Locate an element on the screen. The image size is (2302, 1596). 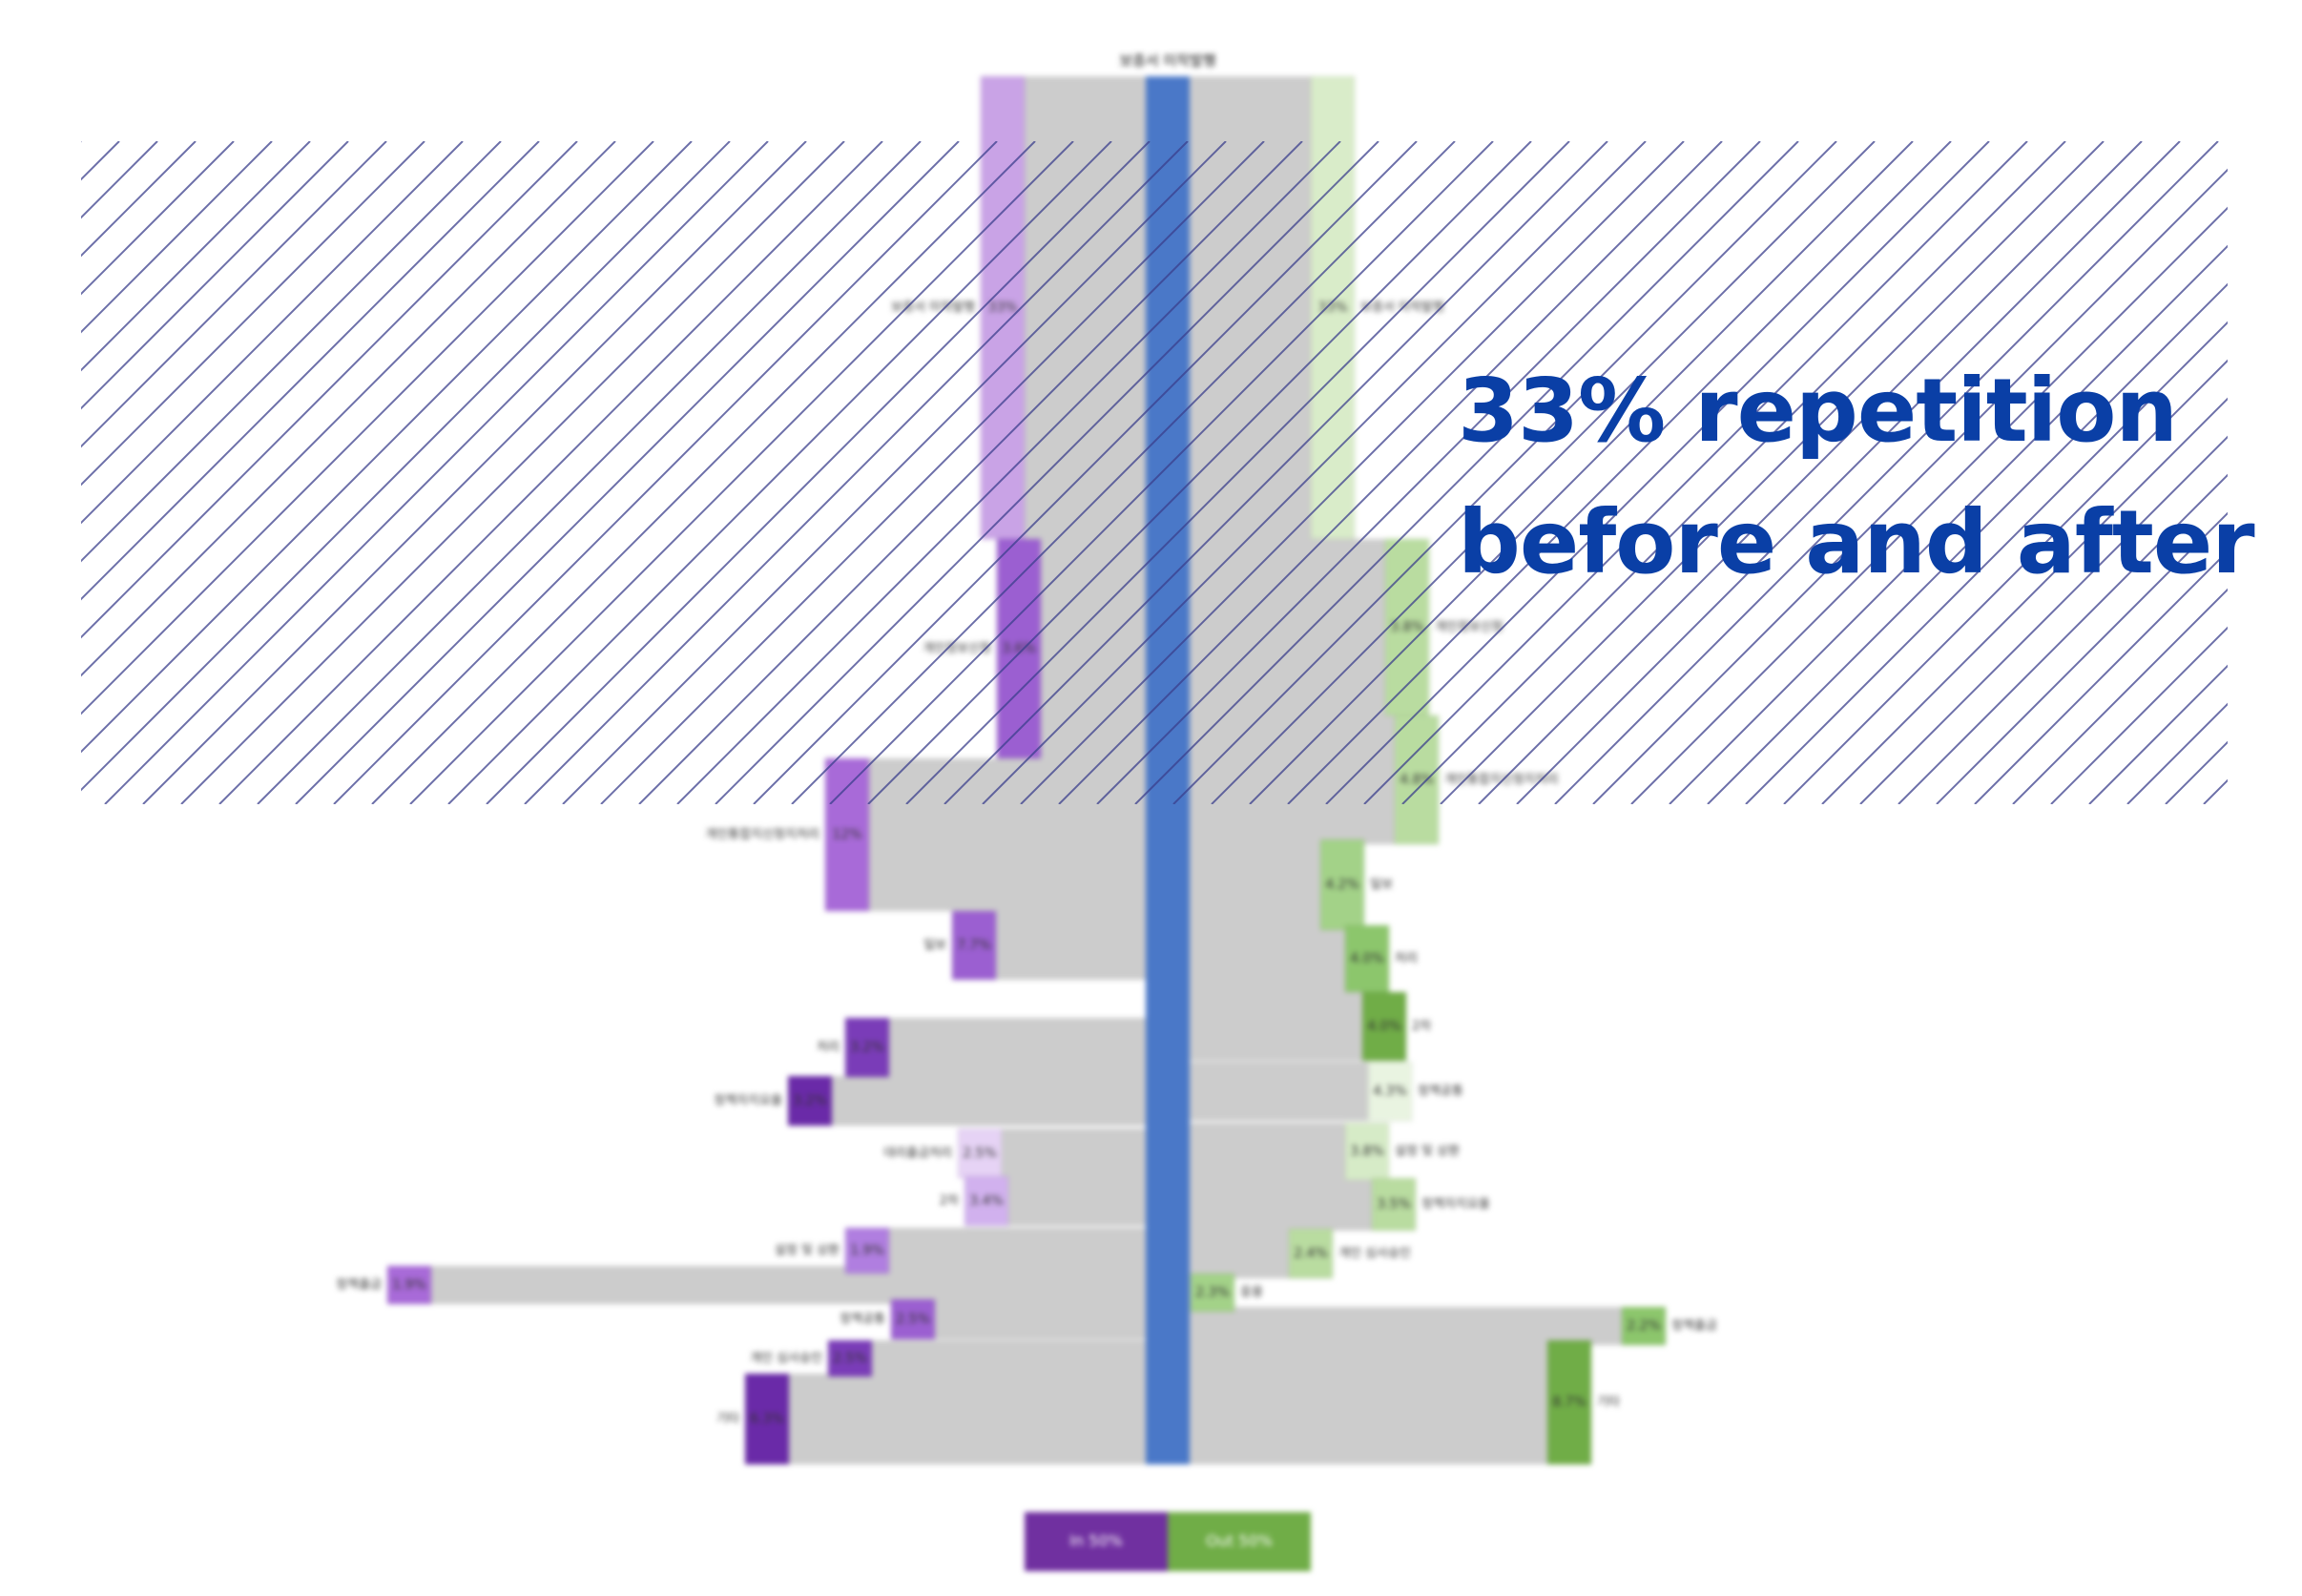
out-node-value-2: 3.8% is located at coordinates (1407, 627).